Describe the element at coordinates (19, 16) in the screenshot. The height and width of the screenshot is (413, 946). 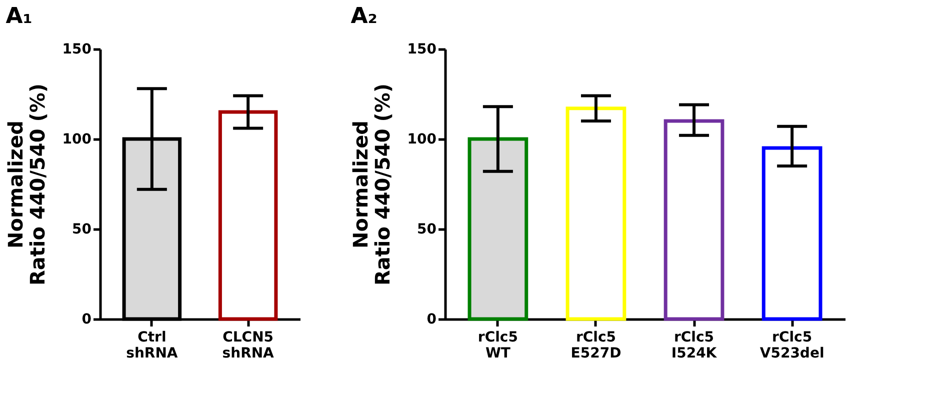
I see `chart-title: A₁` at that location.